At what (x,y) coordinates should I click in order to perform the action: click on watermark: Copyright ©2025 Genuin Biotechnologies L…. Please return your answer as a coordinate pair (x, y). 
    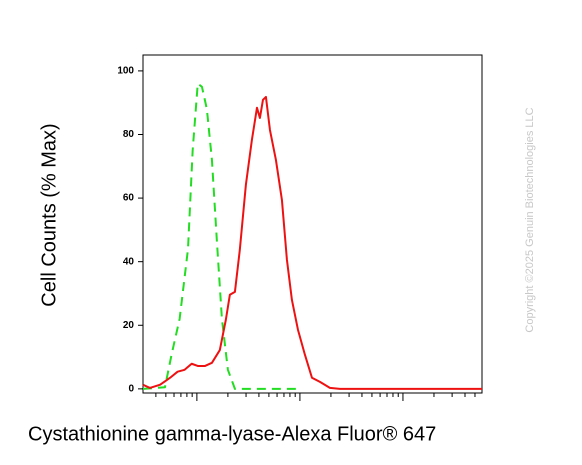
    Looking at the image, I should click on (530, 219).